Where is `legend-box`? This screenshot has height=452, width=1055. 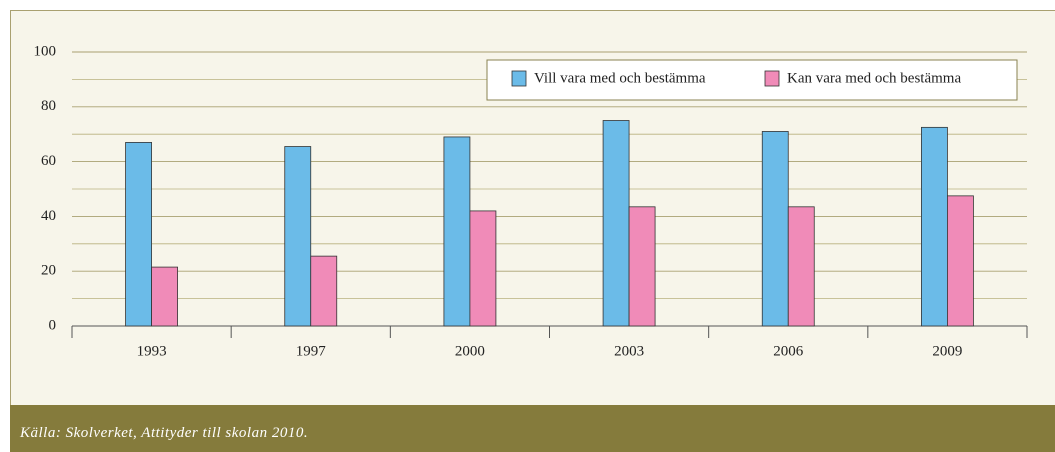 legend-box is located at coordinates (752, 80).